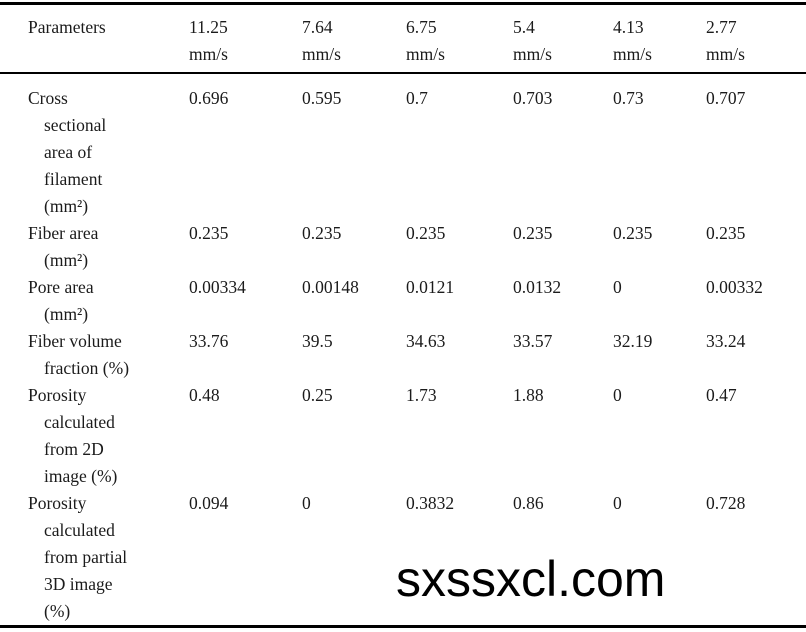  I want to click on cell: 33.57, so click(533, 341).